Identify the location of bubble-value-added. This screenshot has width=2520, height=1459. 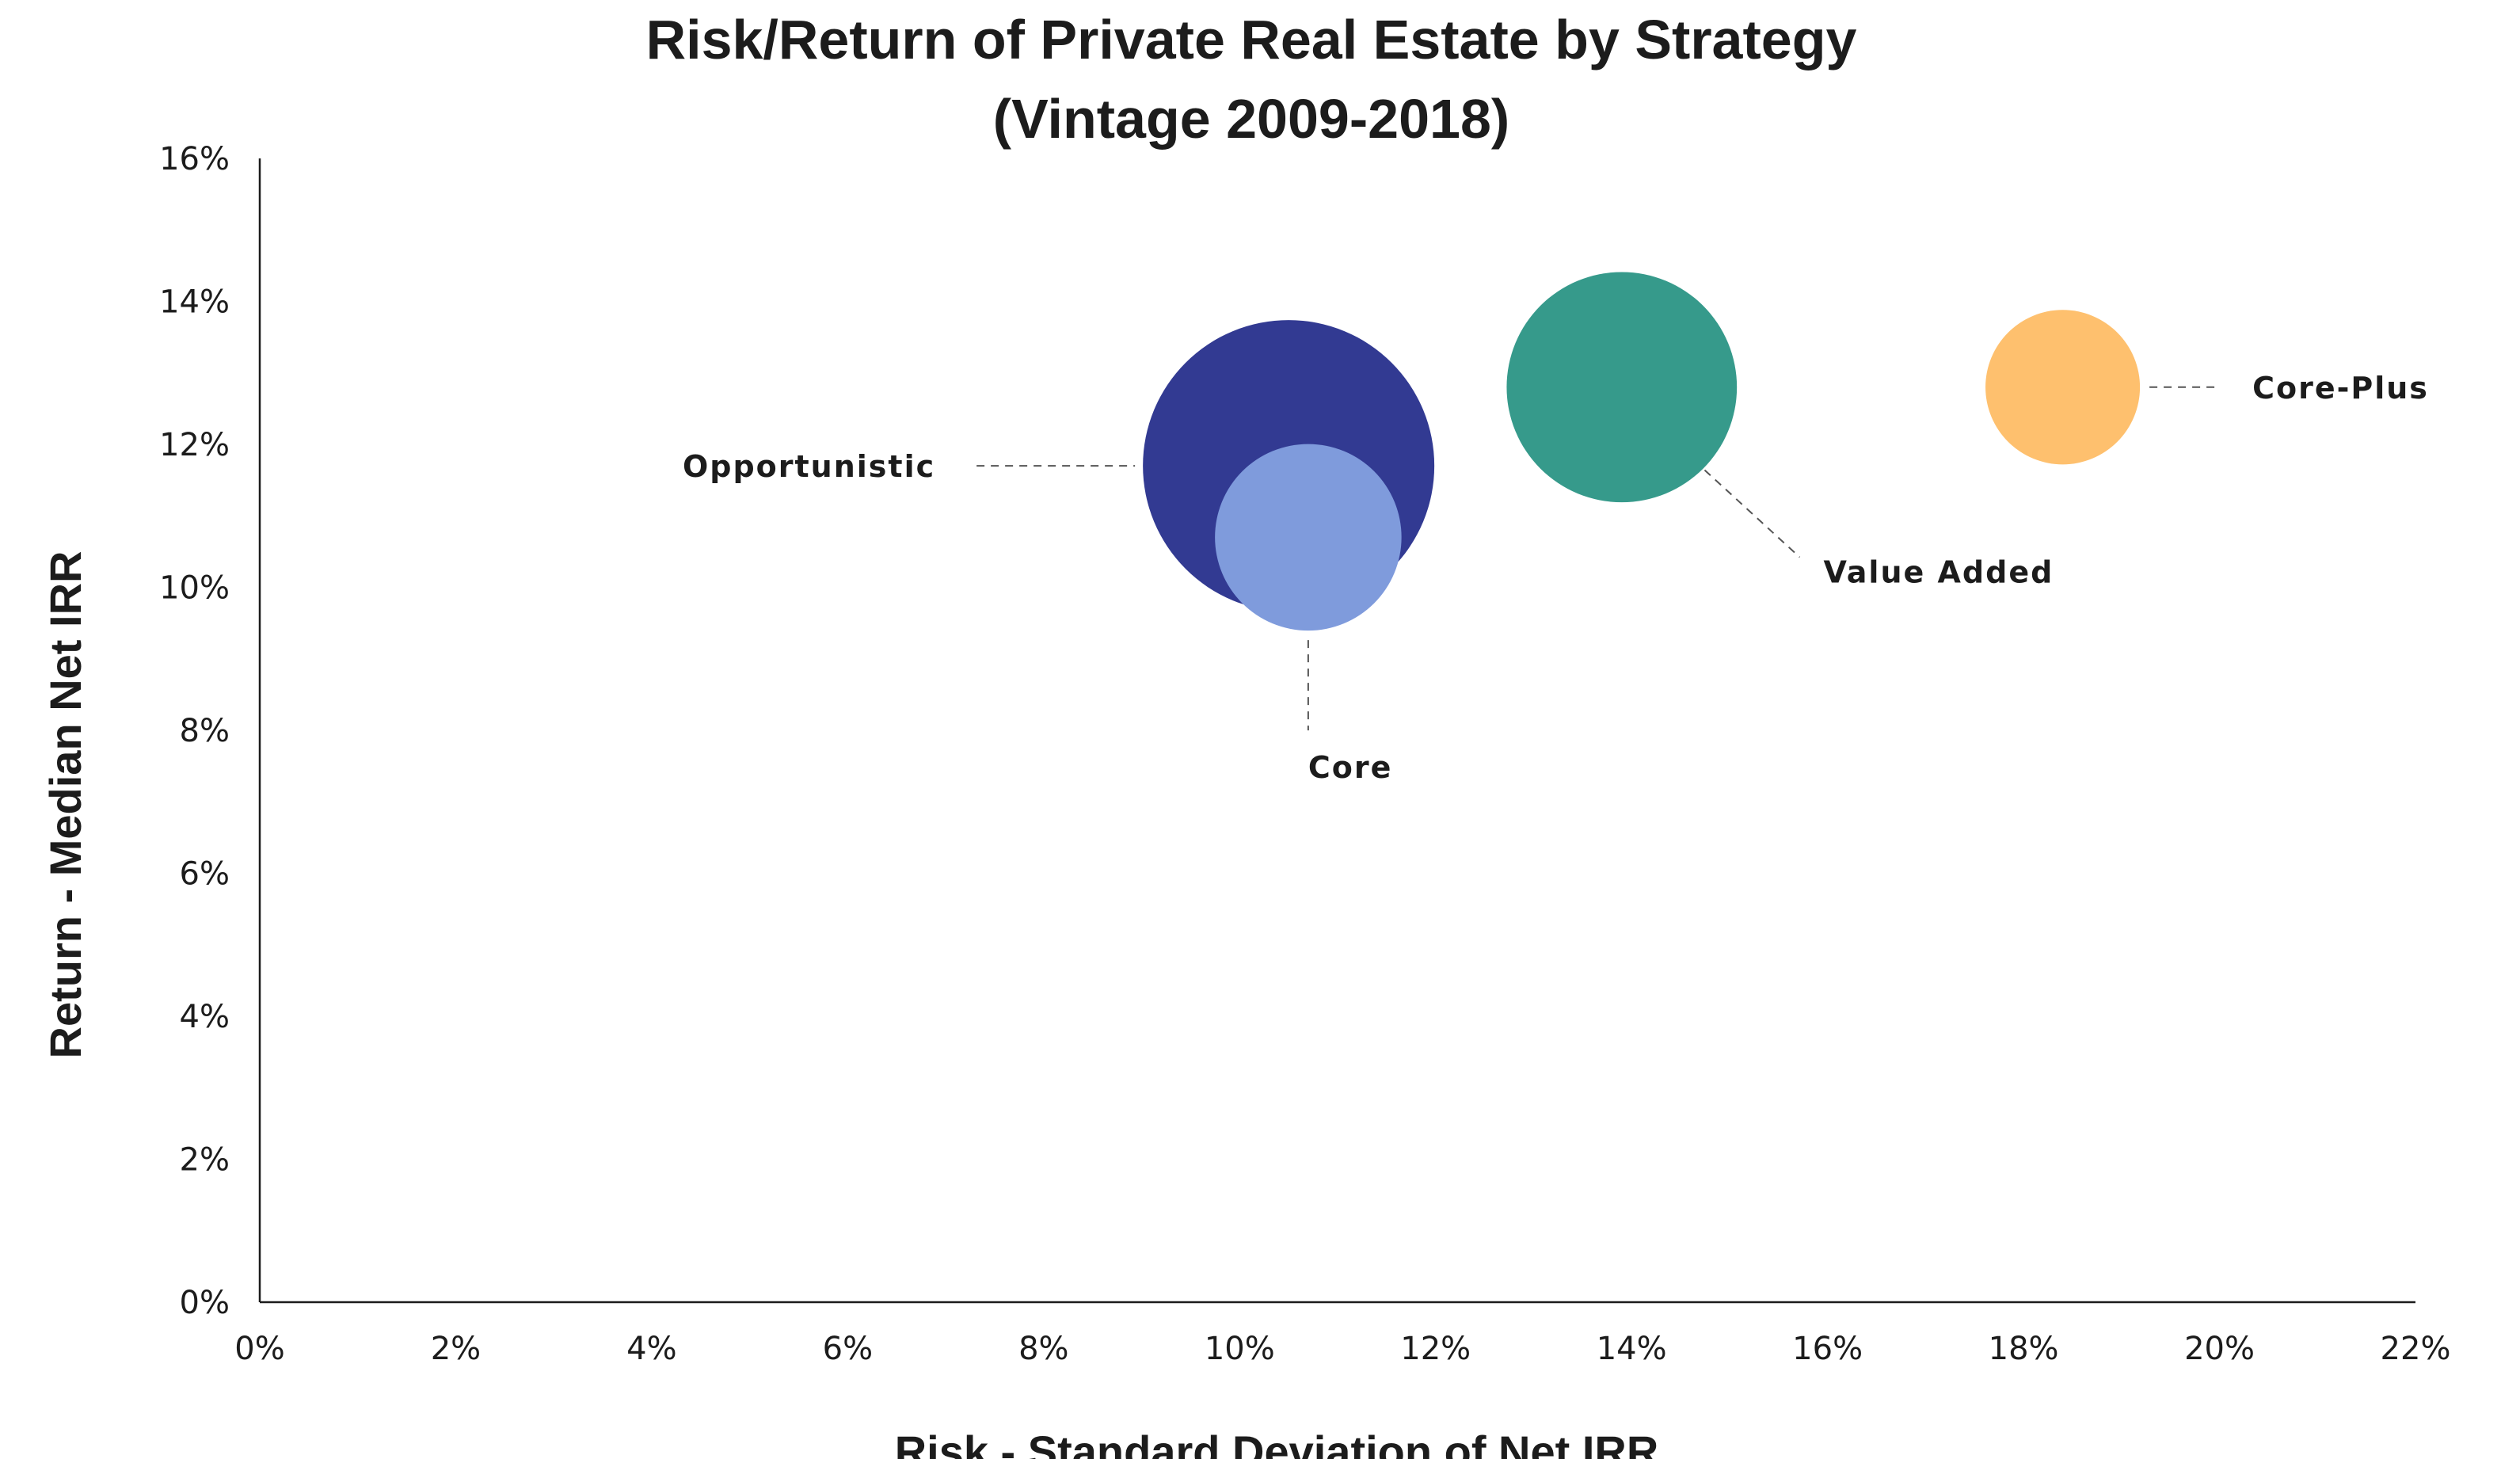
(1622, 387).